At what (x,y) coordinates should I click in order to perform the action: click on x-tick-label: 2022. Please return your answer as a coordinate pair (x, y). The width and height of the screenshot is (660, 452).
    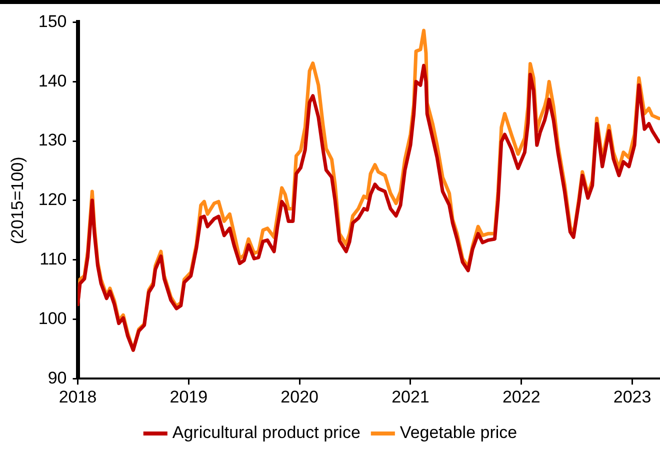
    Looking at the image, I should click on (521, 396).